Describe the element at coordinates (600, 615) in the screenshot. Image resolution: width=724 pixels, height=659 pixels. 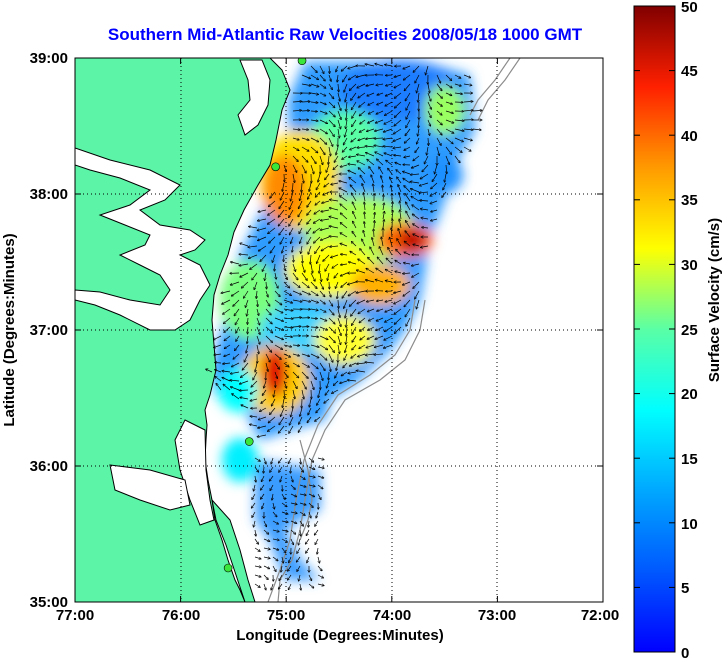
I see `x-tick-label: 72:00` at that location.